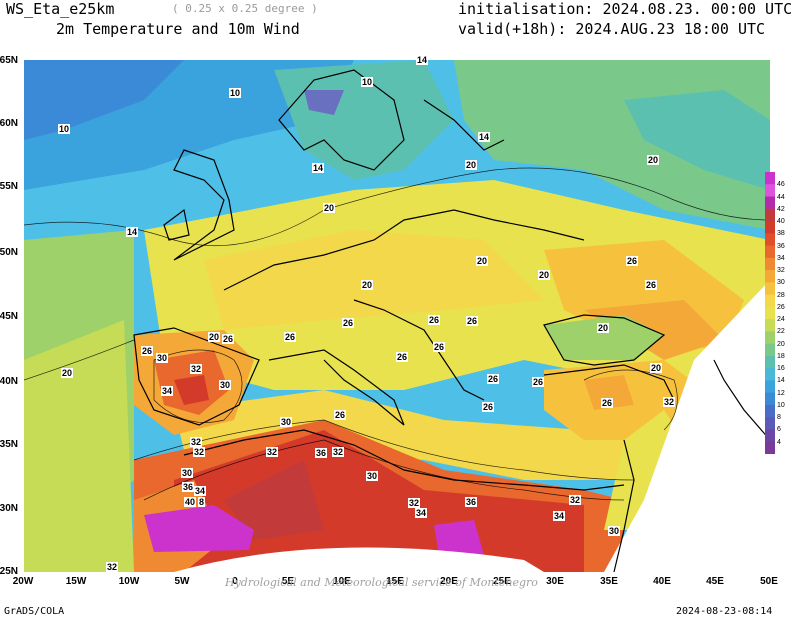 The width and height of the screenshot is (800, 618). What do you see at coordinates (9, 123) in the screenshot?
I see `lat-label: 60N` at bounding box center [9, 123].